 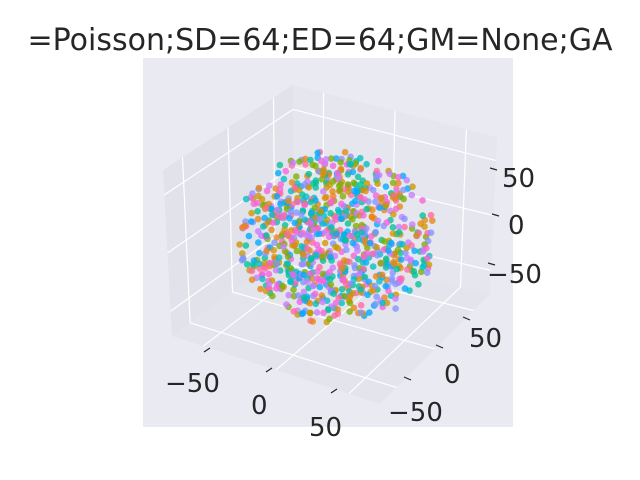 What do you see at coordinates (320, 40) in the screenshot?
I see `chart-title: =Poisson;SD=64;ED=64;GM=None;GA` at bounding box center [320, 40].